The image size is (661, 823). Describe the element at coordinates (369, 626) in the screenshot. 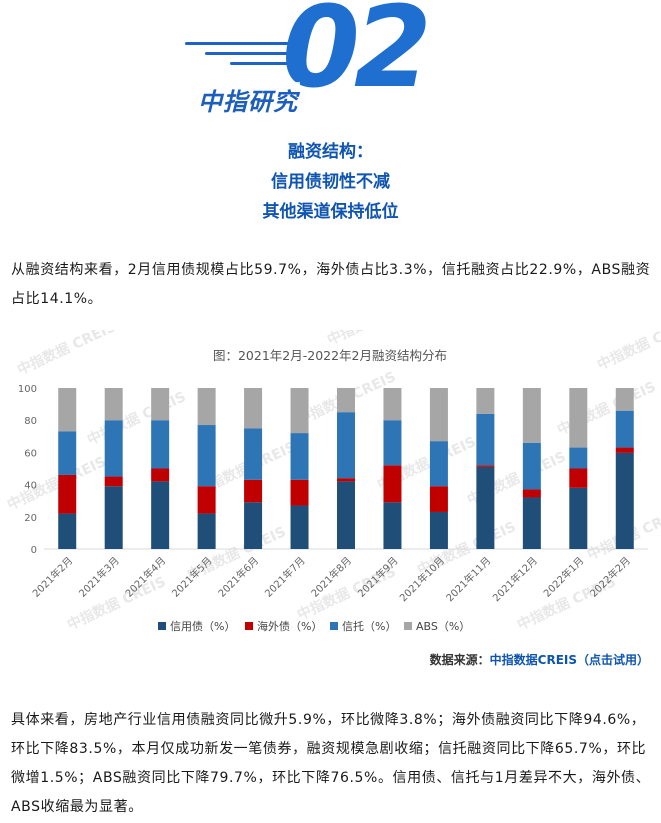

I see `legend-label: 信托（%）` at that location.